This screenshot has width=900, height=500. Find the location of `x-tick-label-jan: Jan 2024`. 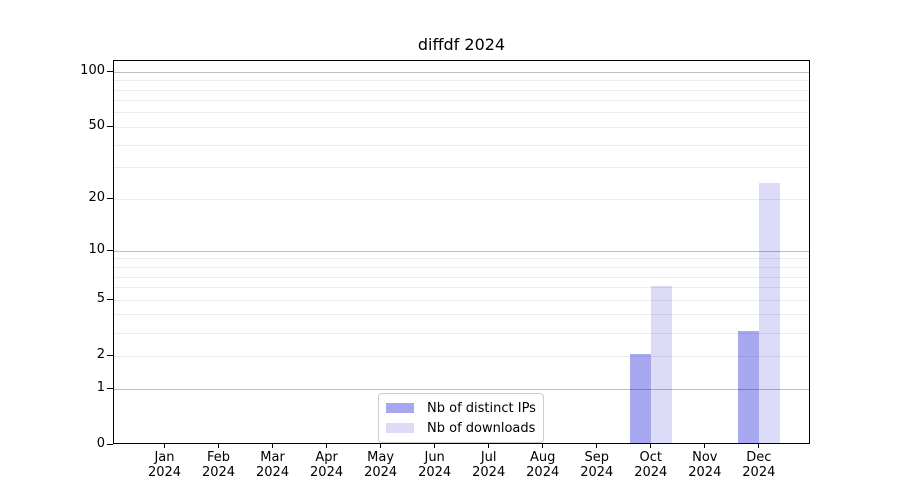

x-tick-label-jan: Jan 2024 is located at coordinates (165, 465).